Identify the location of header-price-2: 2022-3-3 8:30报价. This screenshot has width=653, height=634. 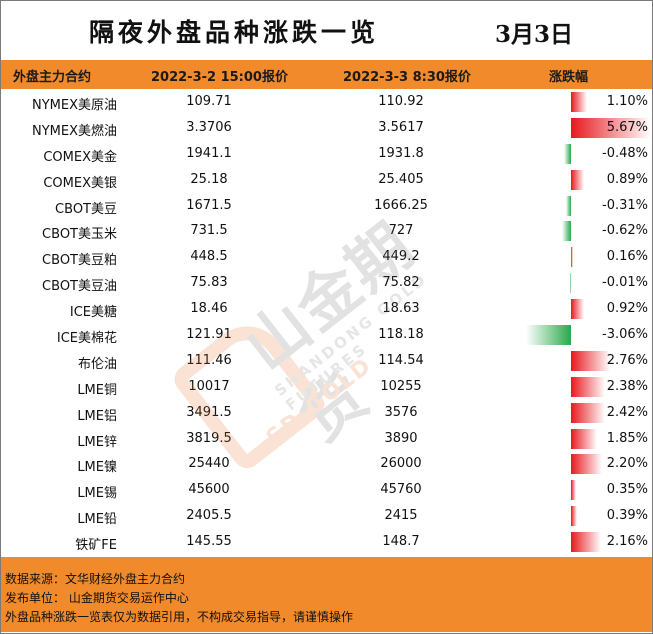
(407, 77).